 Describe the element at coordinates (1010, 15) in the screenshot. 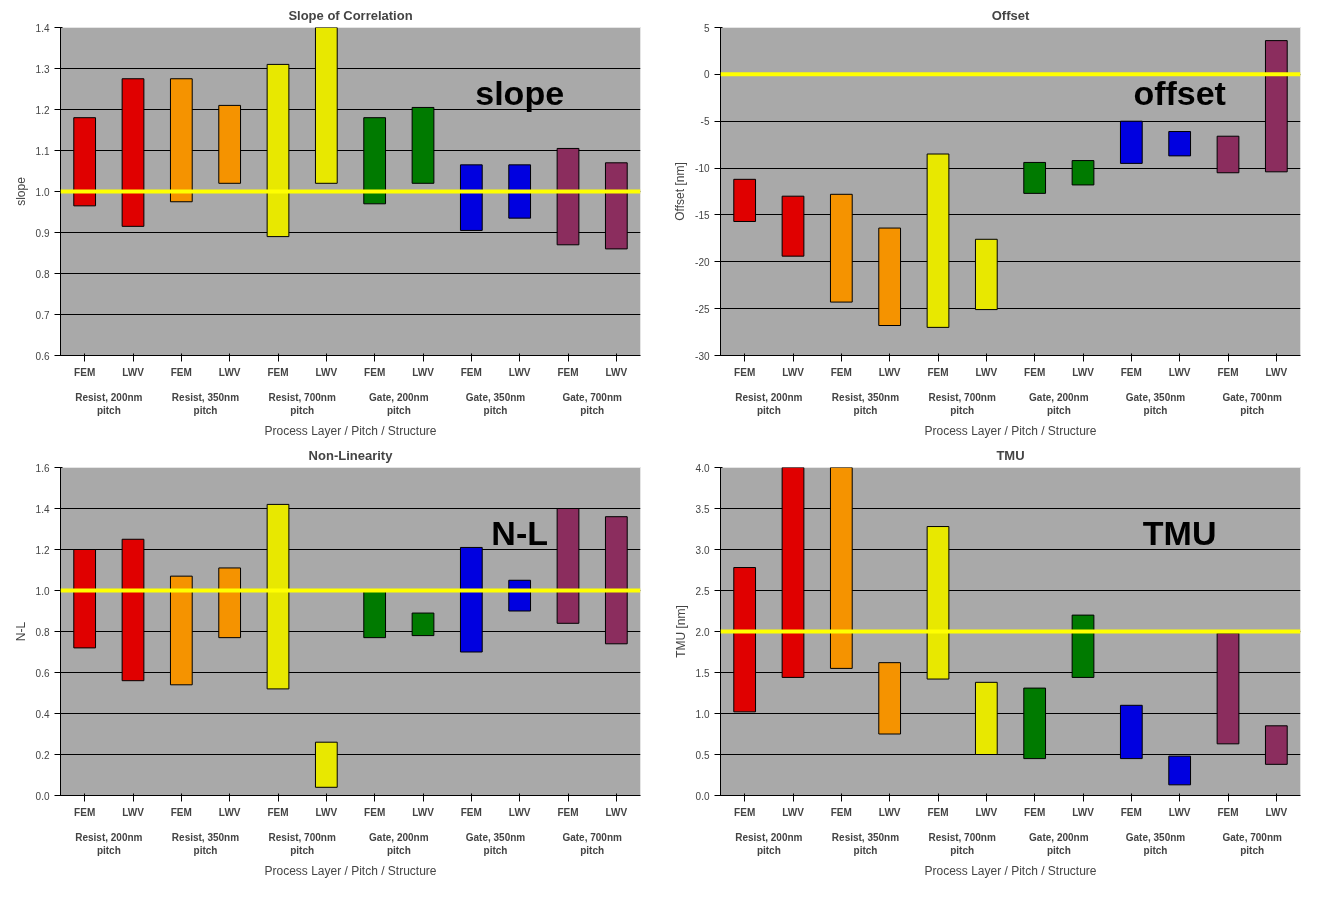

I see `chart-title: Offset` at that location.